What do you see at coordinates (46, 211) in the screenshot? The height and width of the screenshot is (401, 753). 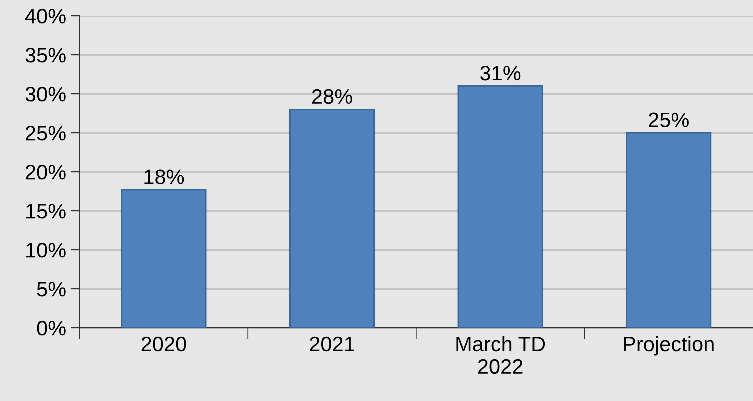 I see `y-tick-label: 15%` at bounding box center [46, 211].